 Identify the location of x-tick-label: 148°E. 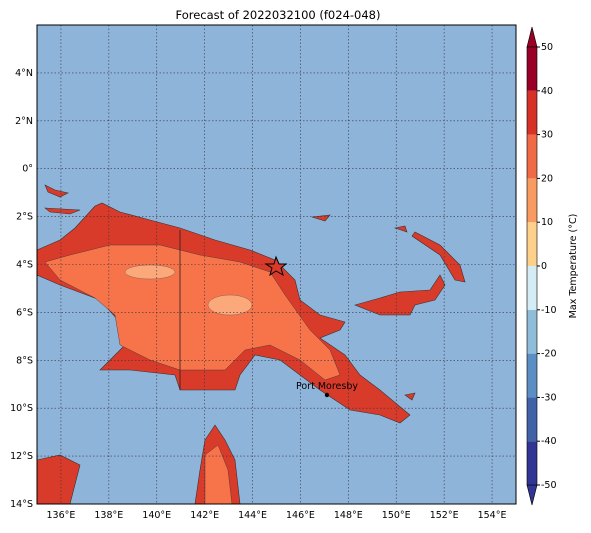
(348, 515).